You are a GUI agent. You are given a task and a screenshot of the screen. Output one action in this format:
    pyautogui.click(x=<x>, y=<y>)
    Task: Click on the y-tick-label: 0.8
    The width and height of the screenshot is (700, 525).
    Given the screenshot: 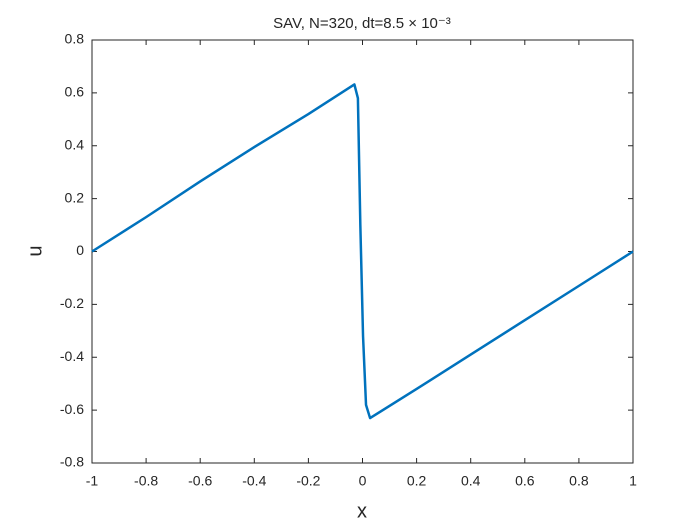 What is the action you would take?
    pyautogui.click(x=75, y=39)
    